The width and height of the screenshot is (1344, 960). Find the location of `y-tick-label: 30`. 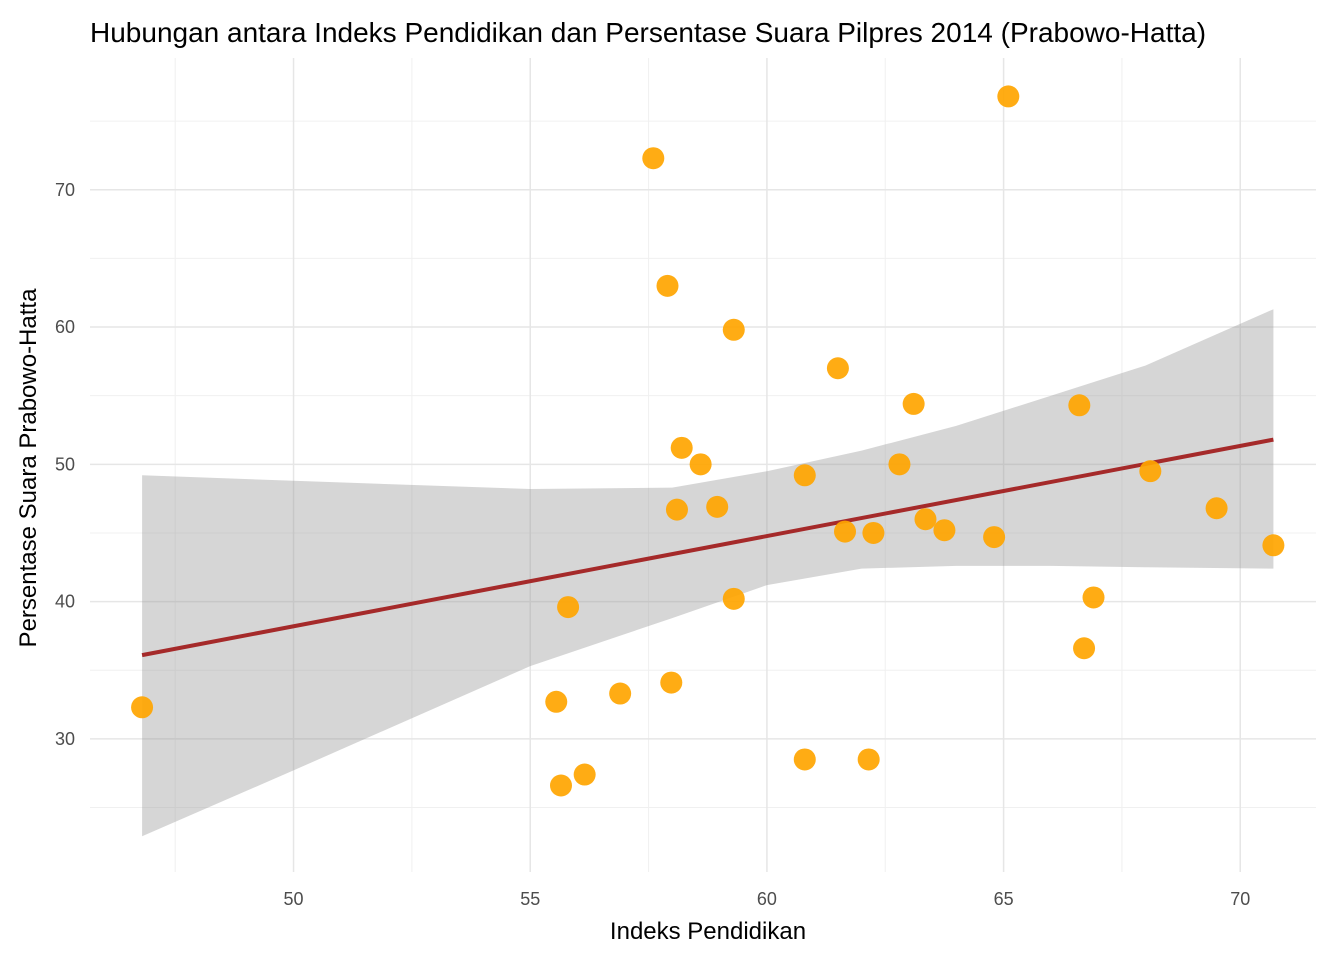

y-tick-label: 30 is located at coordinates (65, 739).